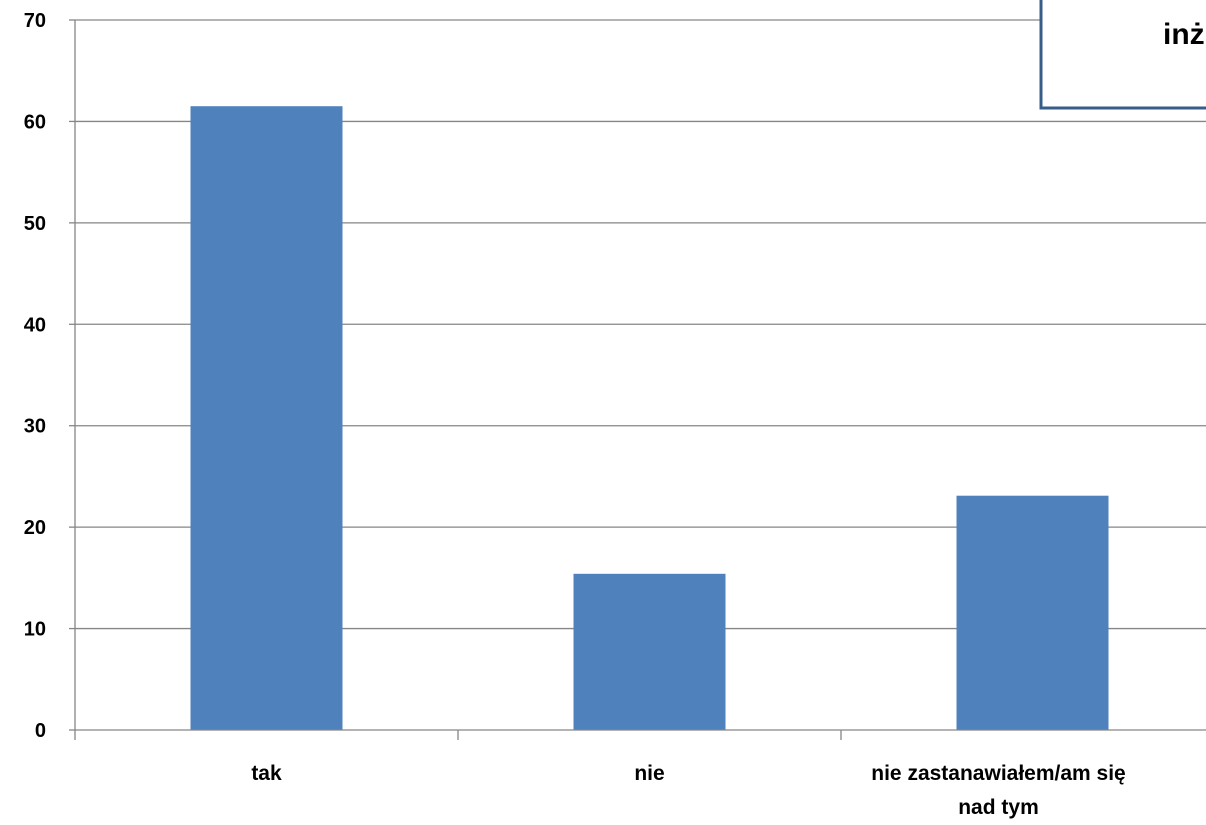  What do you see at coordinates (35, 630) in the screenshot?
I see `y-tick-label: 10` at bounding box center [35, 630].